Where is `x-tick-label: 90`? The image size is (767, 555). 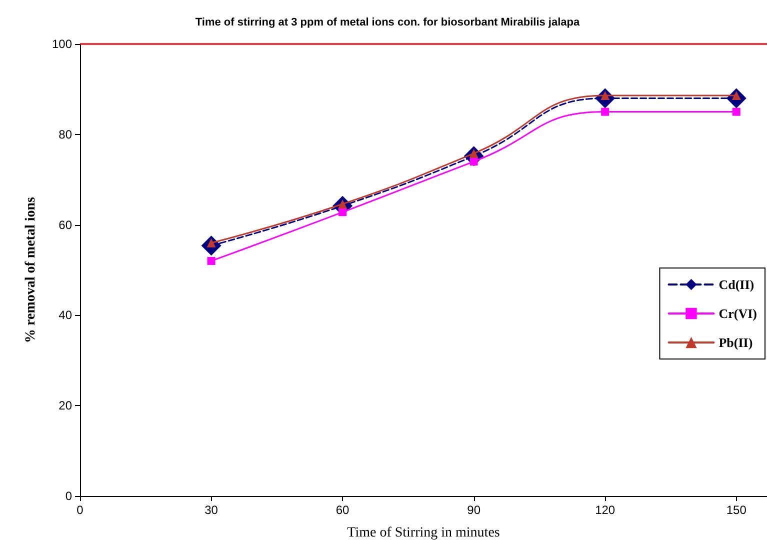
x-tick-label: 90 is located at coordinates (474, 510).